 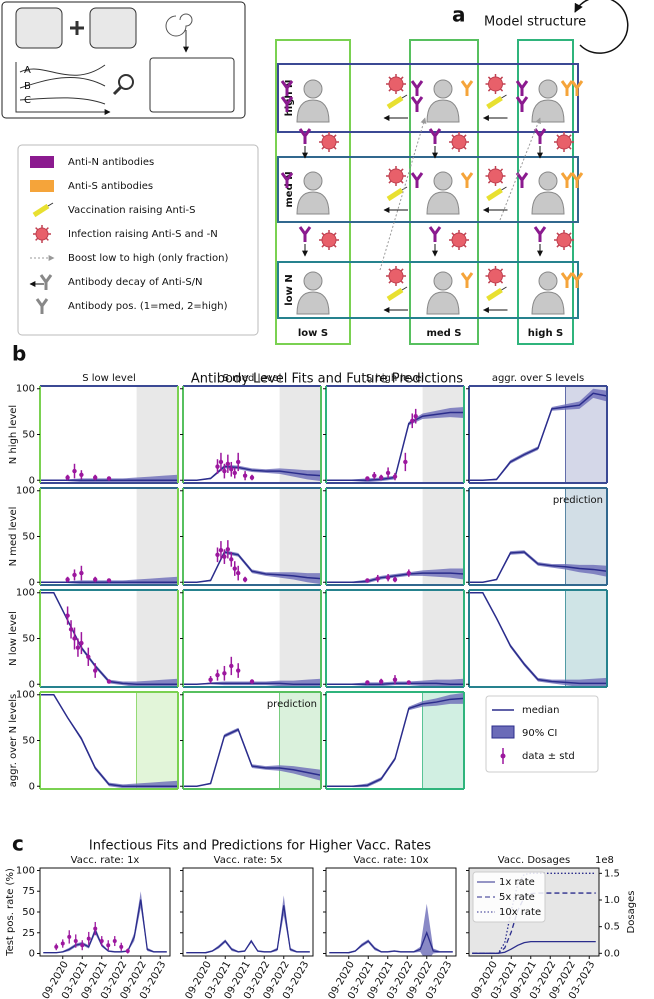 What do you see at coordinates (517, 897) in the screenshot?
I see `legend-label: 5x rate` at bounding box center [517, 897].